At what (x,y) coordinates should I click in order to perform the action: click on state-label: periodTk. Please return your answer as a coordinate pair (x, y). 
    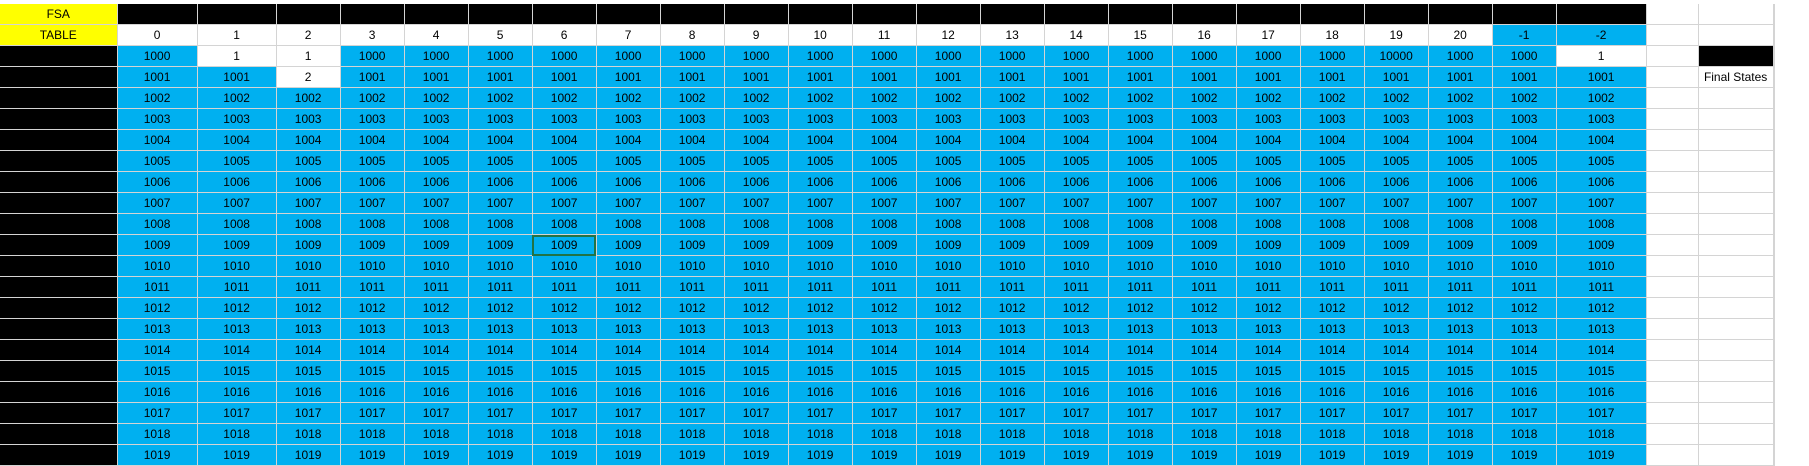
    Looking at the image, I should click on (59, 287).